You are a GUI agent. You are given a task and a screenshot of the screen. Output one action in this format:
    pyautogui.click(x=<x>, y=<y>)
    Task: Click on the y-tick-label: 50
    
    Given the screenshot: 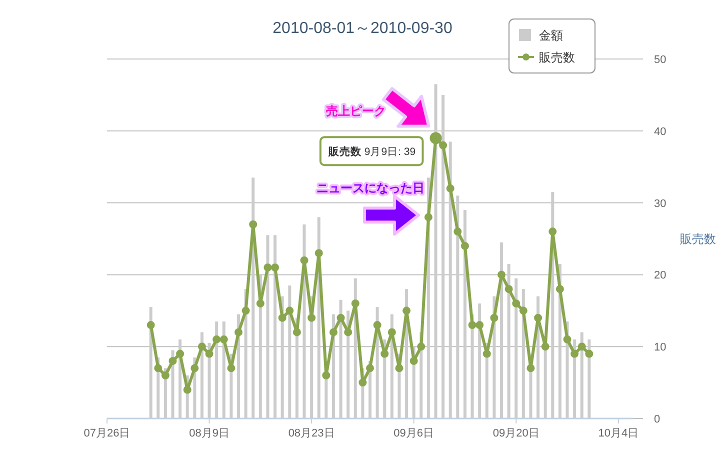 What is the action you would take?
    pyautogui.click(x=660, y=60)
    